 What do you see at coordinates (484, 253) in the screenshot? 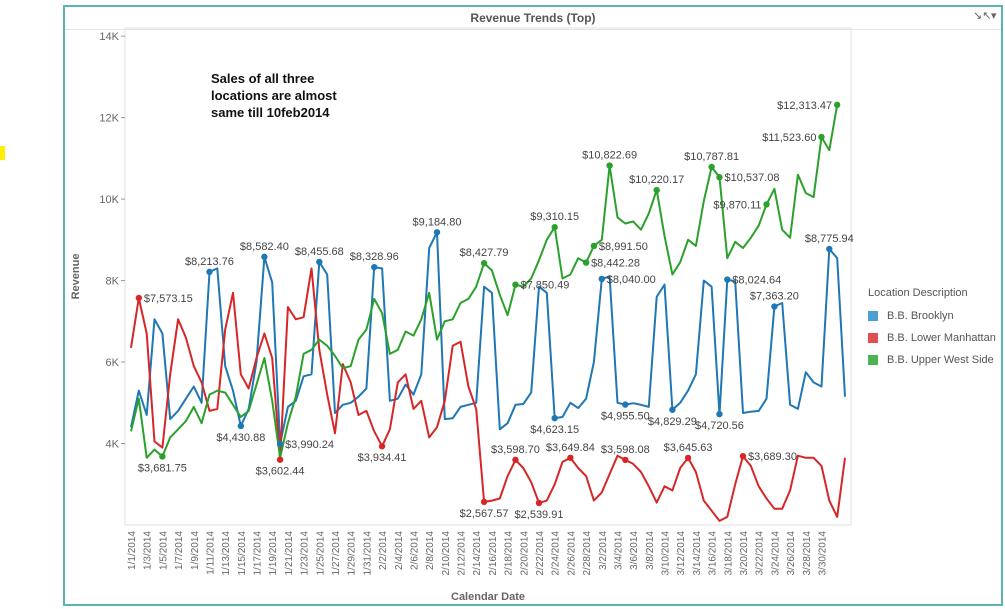
I see `data-label: $8,427.79` at bounding box center [484, 253].